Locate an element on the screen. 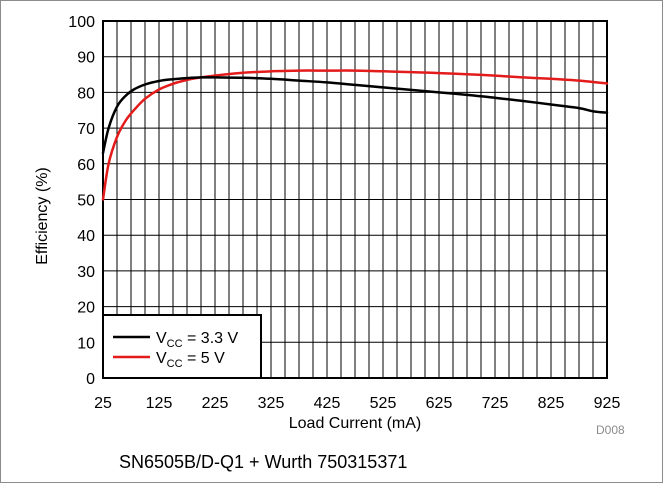 The image size is (663, 483). x-tick-label: 425 is located at coordinates (327, 403).